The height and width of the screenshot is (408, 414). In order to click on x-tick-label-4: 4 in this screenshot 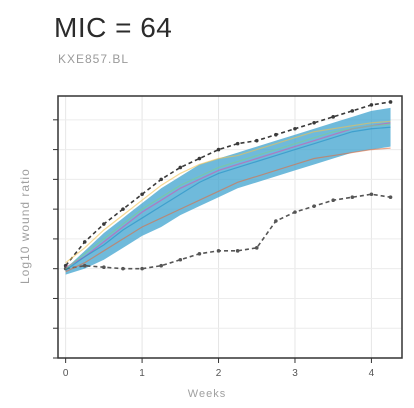, I will do `click(372, 373)`.